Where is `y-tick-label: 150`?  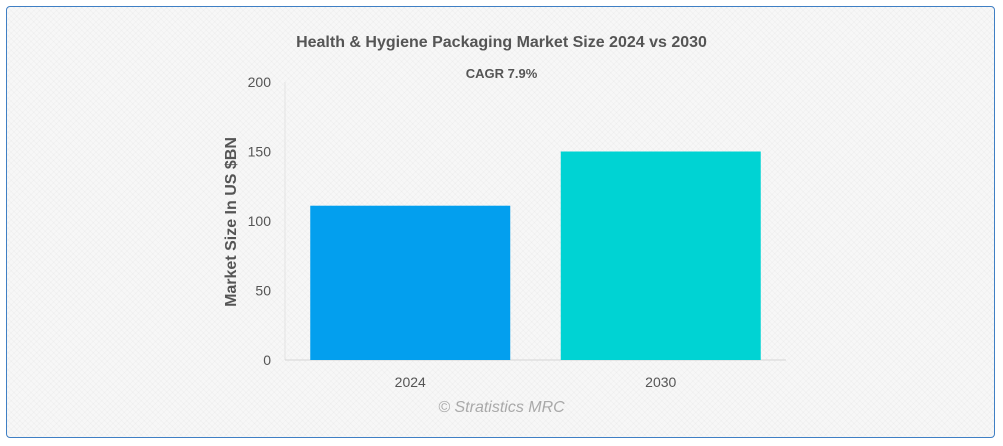 y-tick-label: 150 is located at coordinates (260, 152).